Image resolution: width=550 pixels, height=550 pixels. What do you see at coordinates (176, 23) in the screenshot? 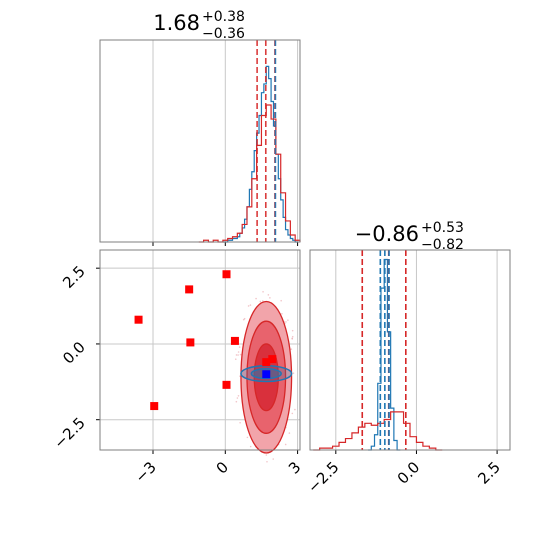
I see `title-top-left-value: 1.68` at bounding box center [176, 23].